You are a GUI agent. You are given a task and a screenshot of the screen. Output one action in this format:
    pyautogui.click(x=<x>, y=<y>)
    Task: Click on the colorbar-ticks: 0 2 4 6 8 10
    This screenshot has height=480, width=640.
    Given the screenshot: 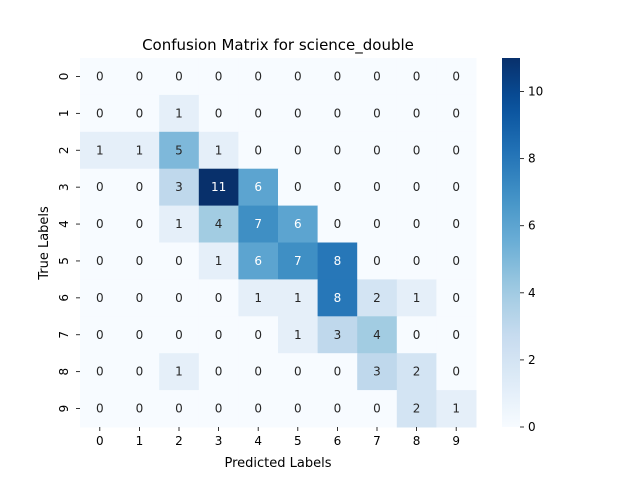 What is the action you would take?
    pyautogui.click(x=531, y=259)
    